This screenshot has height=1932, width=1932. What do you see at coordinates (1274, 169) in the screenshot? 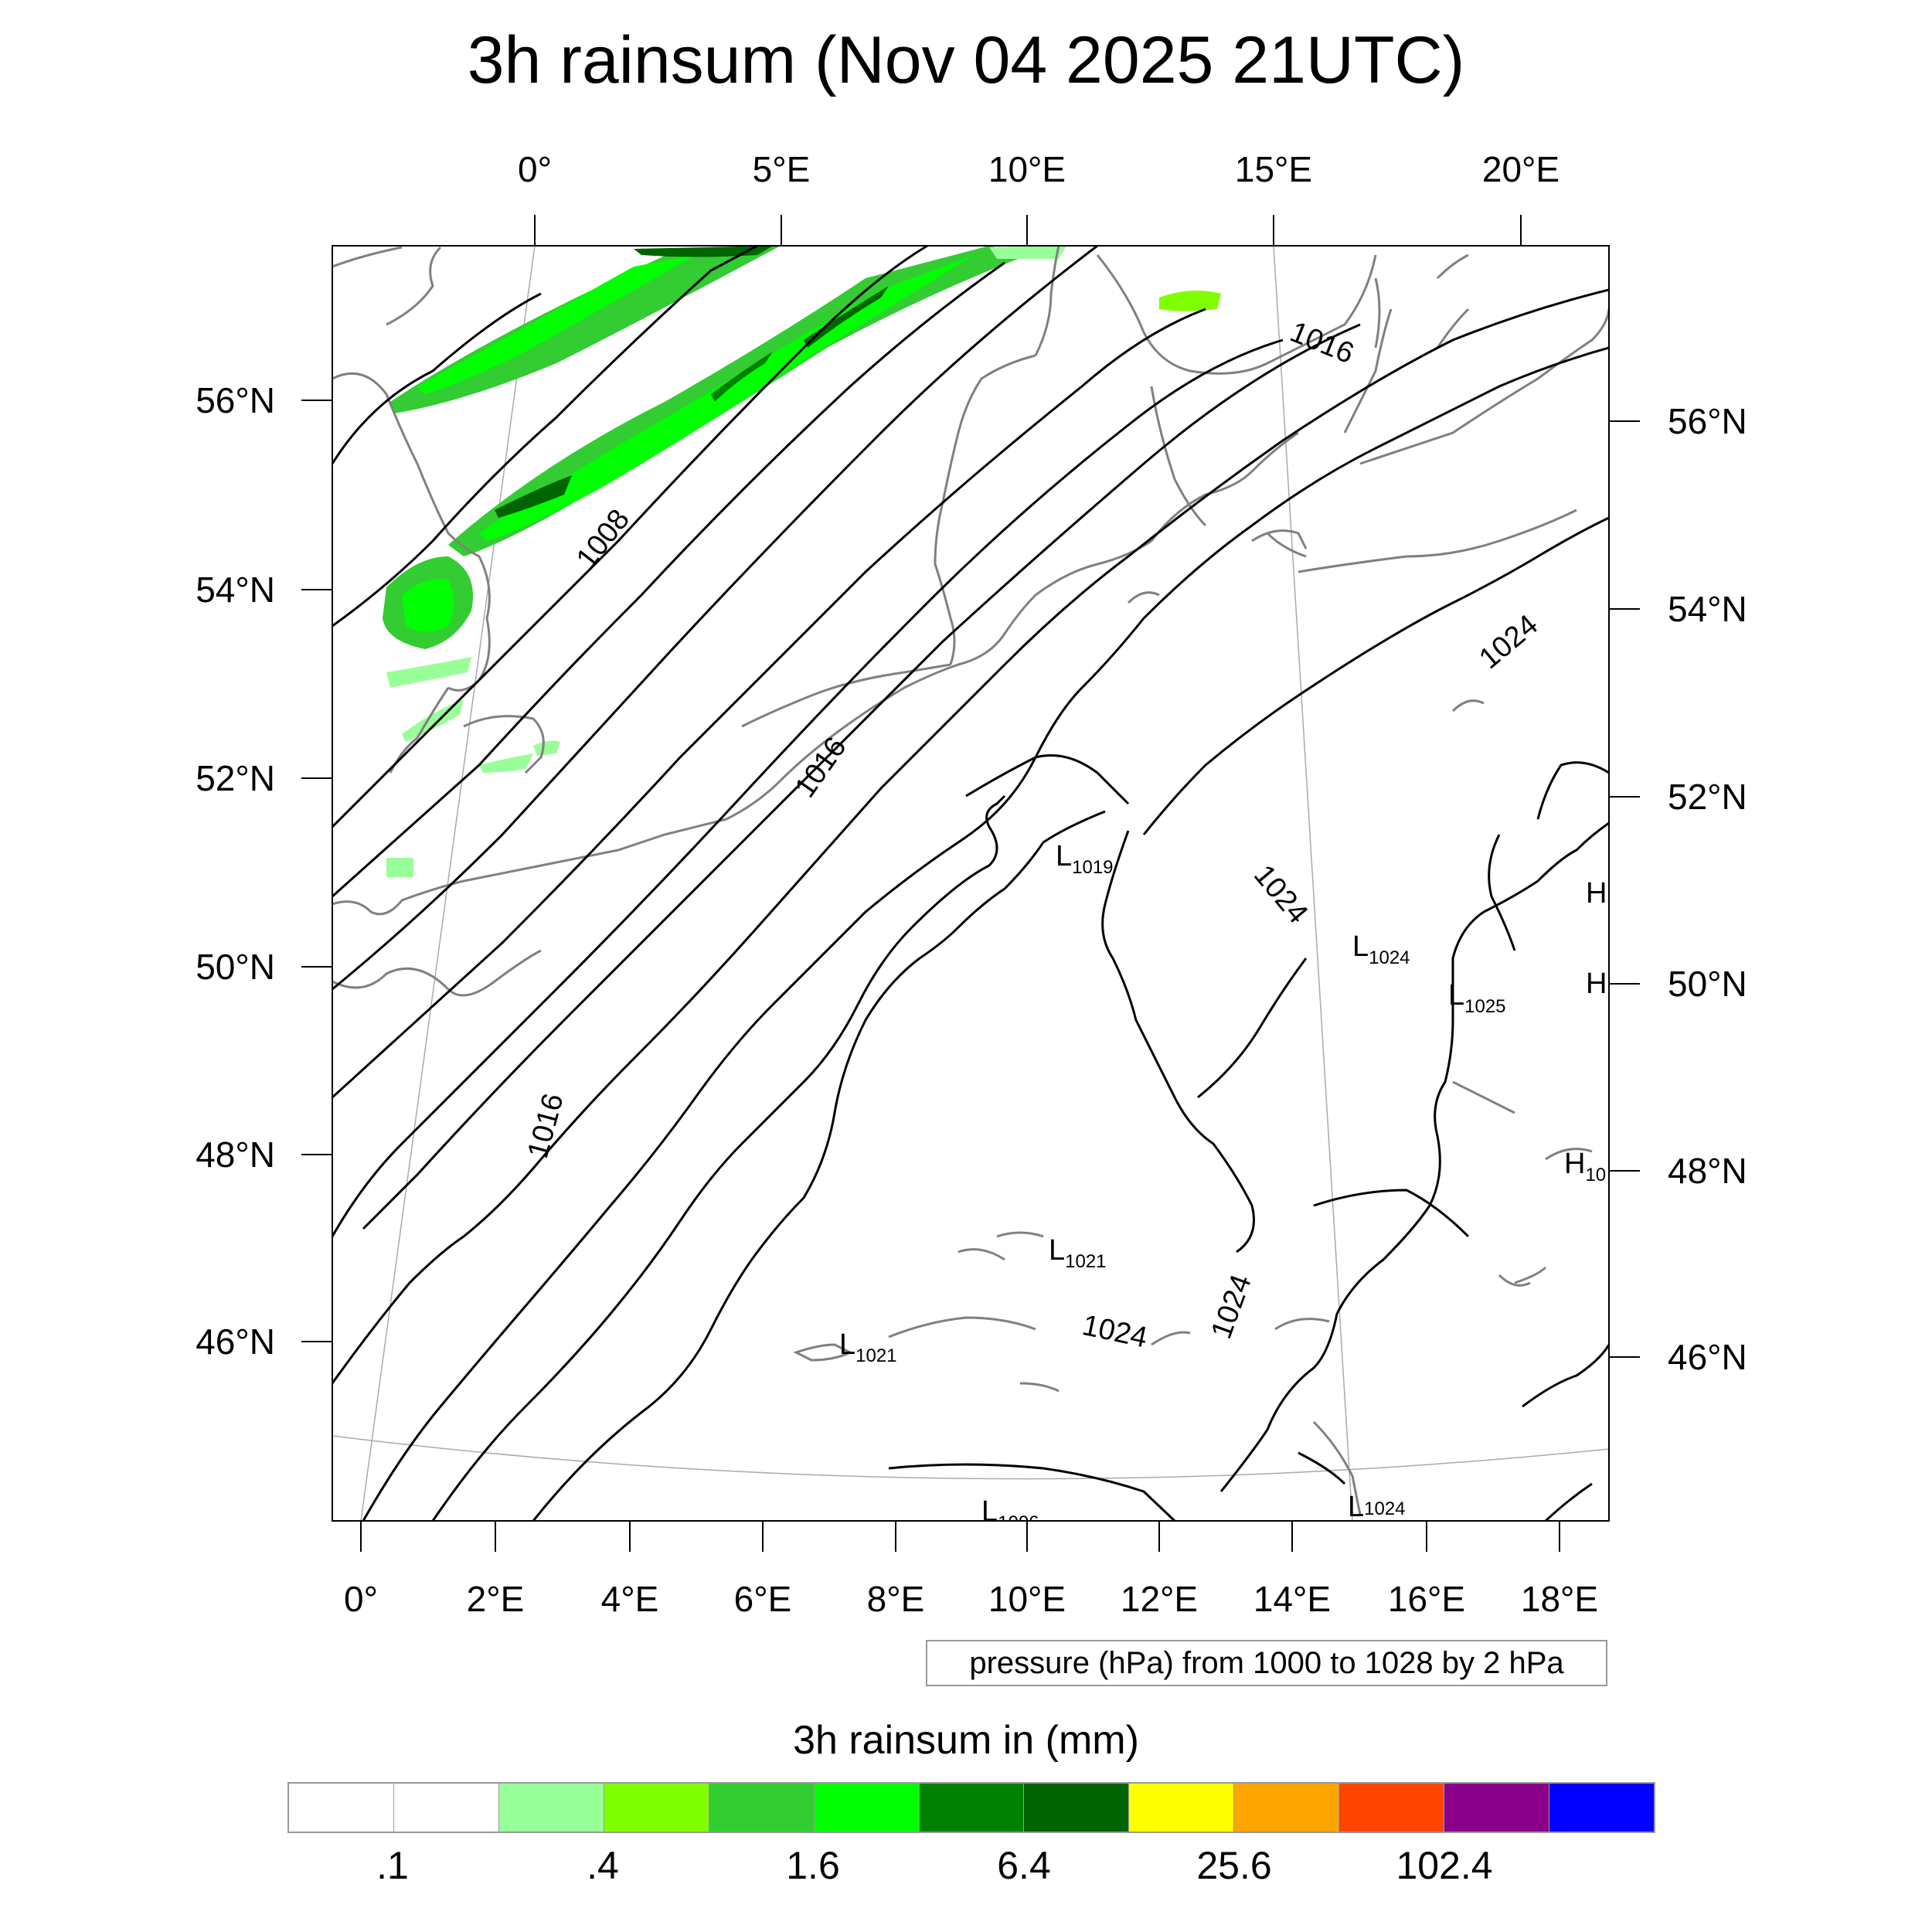
I see `top-lon-label: 15°E` at bounding box center [1274, 169].